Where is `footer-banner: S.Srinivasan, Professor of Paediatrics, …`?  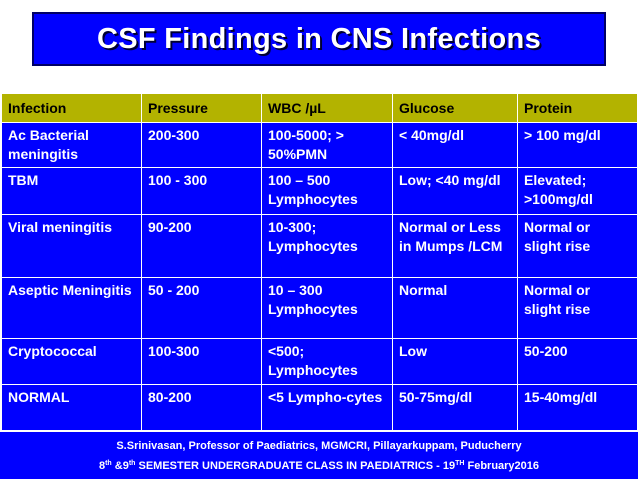
footer-banner: S.Srinivasan, Professor of Paediatrics, … is located at coordinates (319, 455).